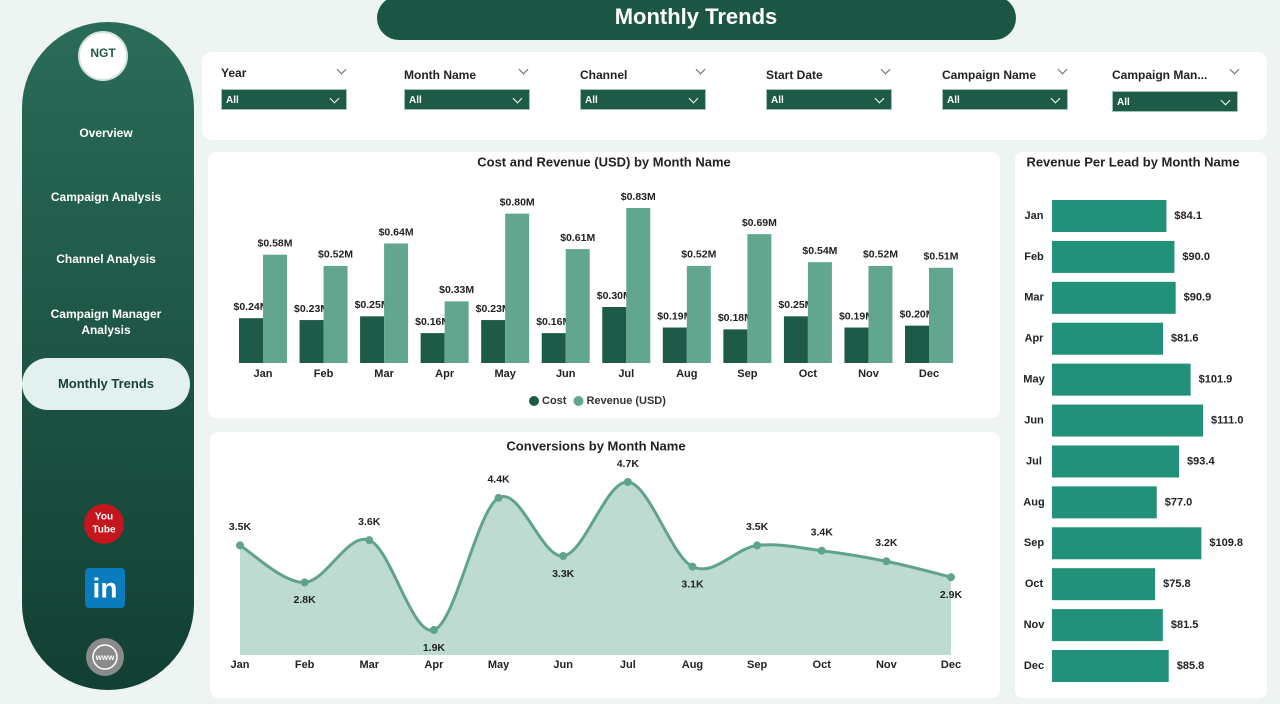  What do you see at coordinates (434, 665) in the screenshot?
I see `x-tick-label: Apr` at bounding box center [434, 665].